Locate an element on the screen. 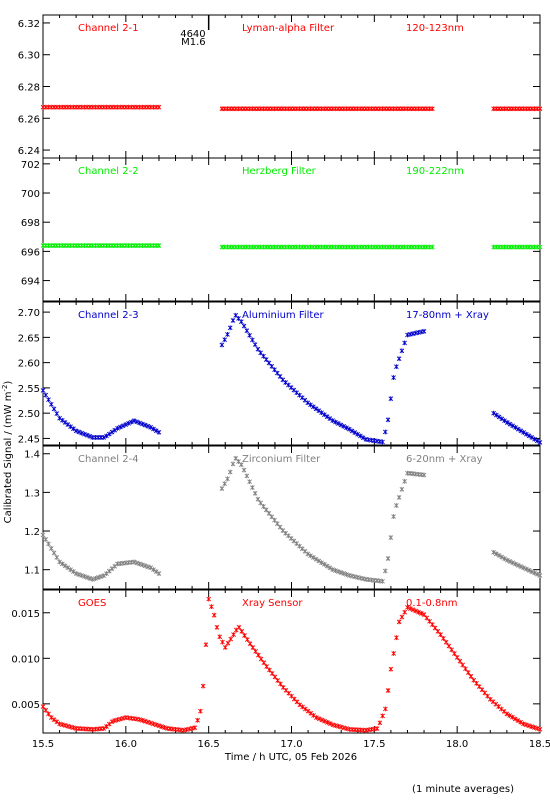  y-axis-label-exponent: -2 is located at coordinates (5, 388).